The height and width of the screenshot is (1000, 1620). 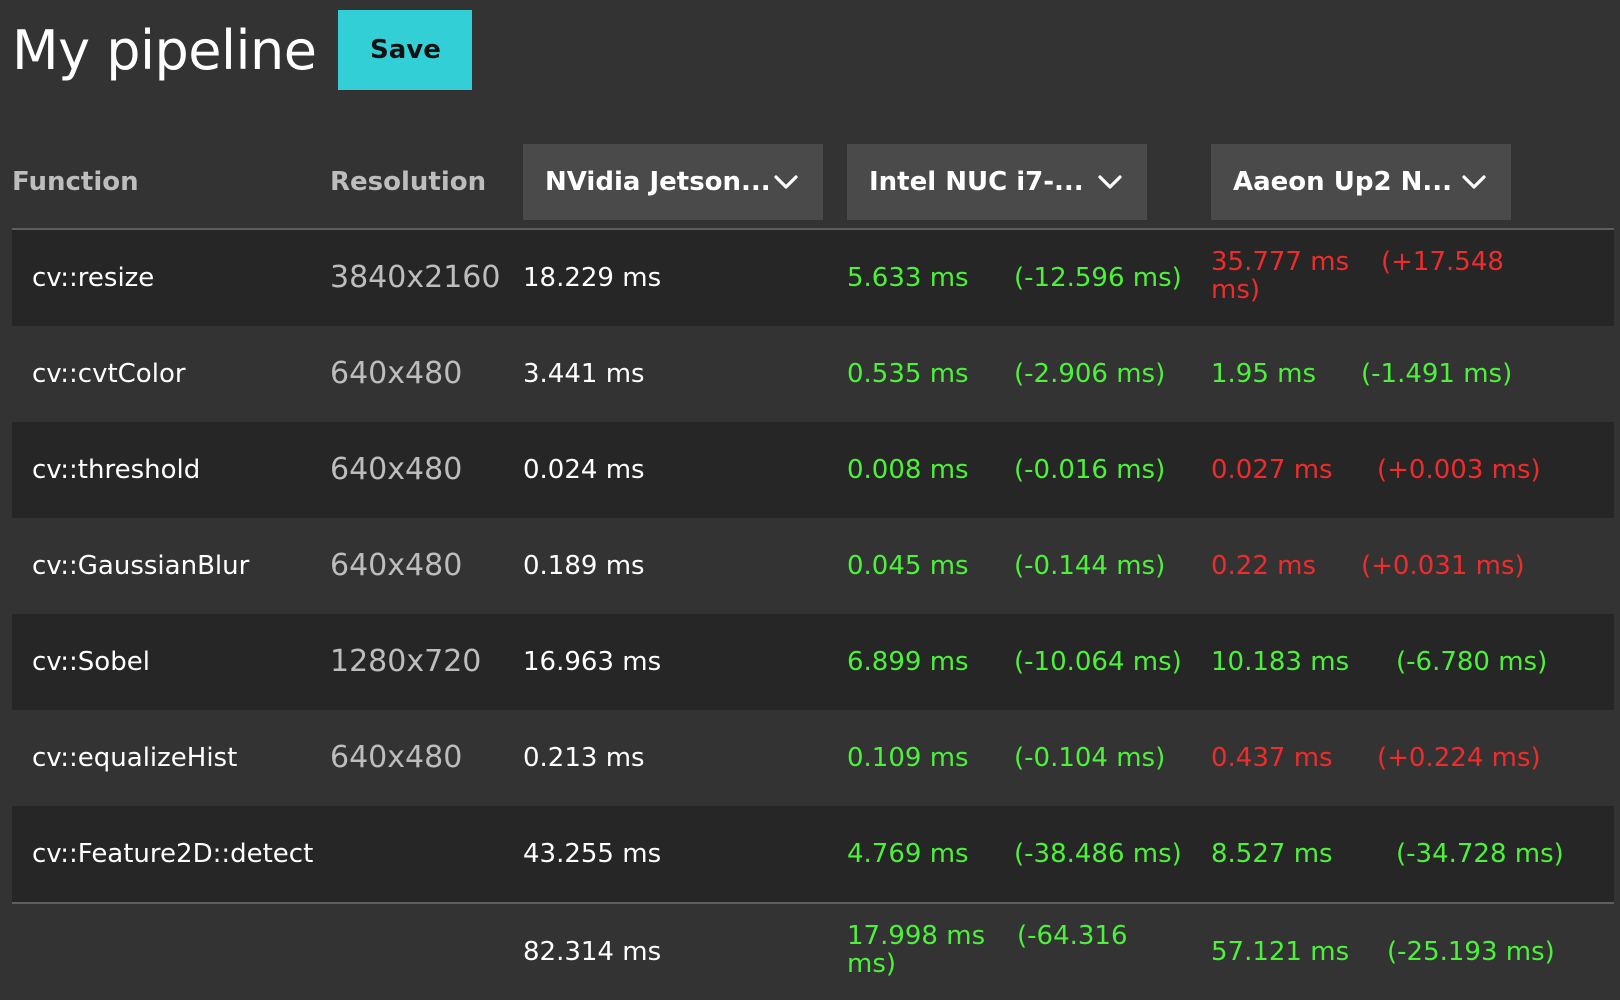 I want to click on device-2-time-cell: 0.535 ms, so click(x=908, y=374).